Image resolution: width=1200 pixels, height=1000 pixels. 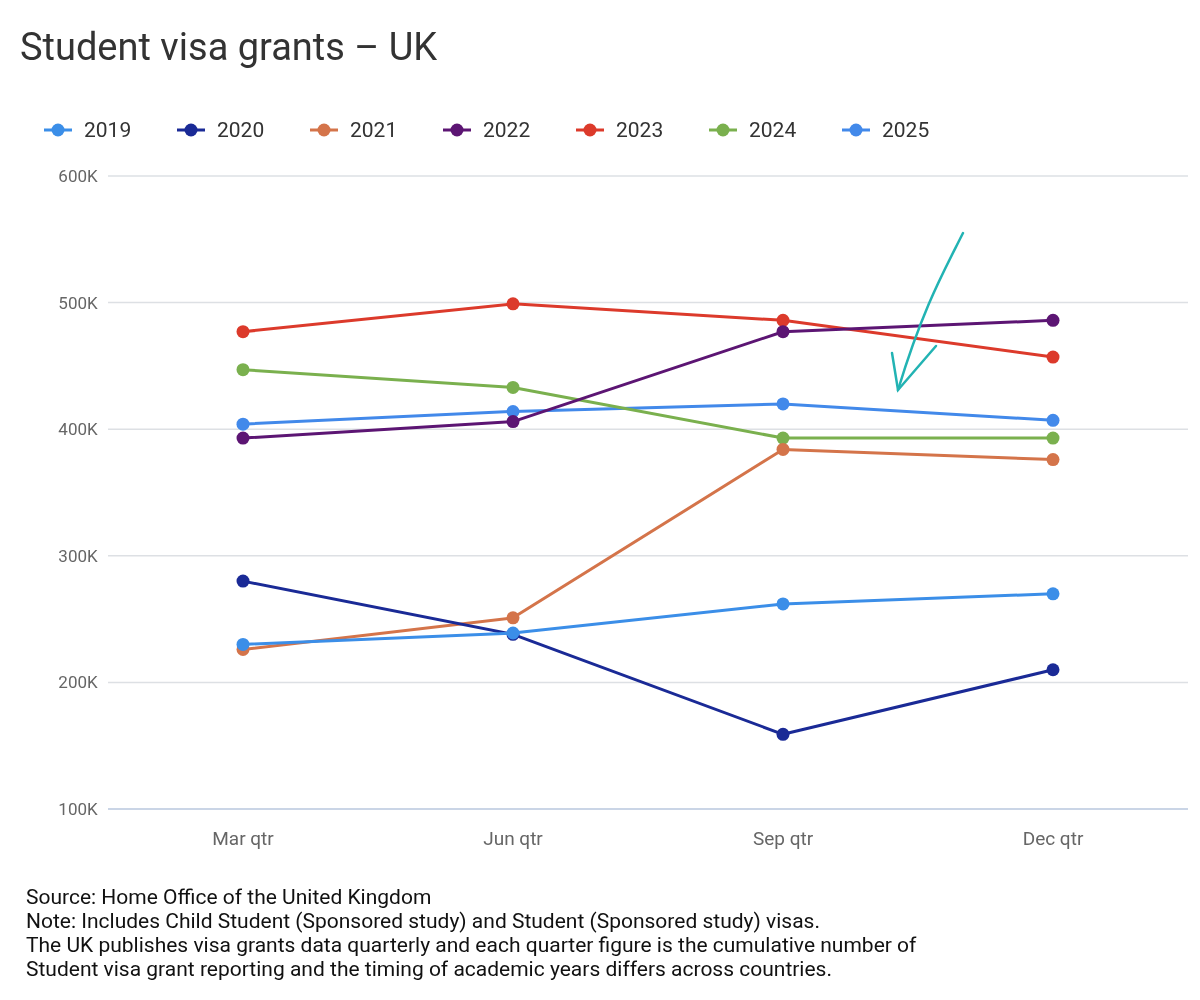 What do you see at coordinates (374, 130) in the screenshot?
I see `legend-label: 2021` at bounding box center [374, 130].